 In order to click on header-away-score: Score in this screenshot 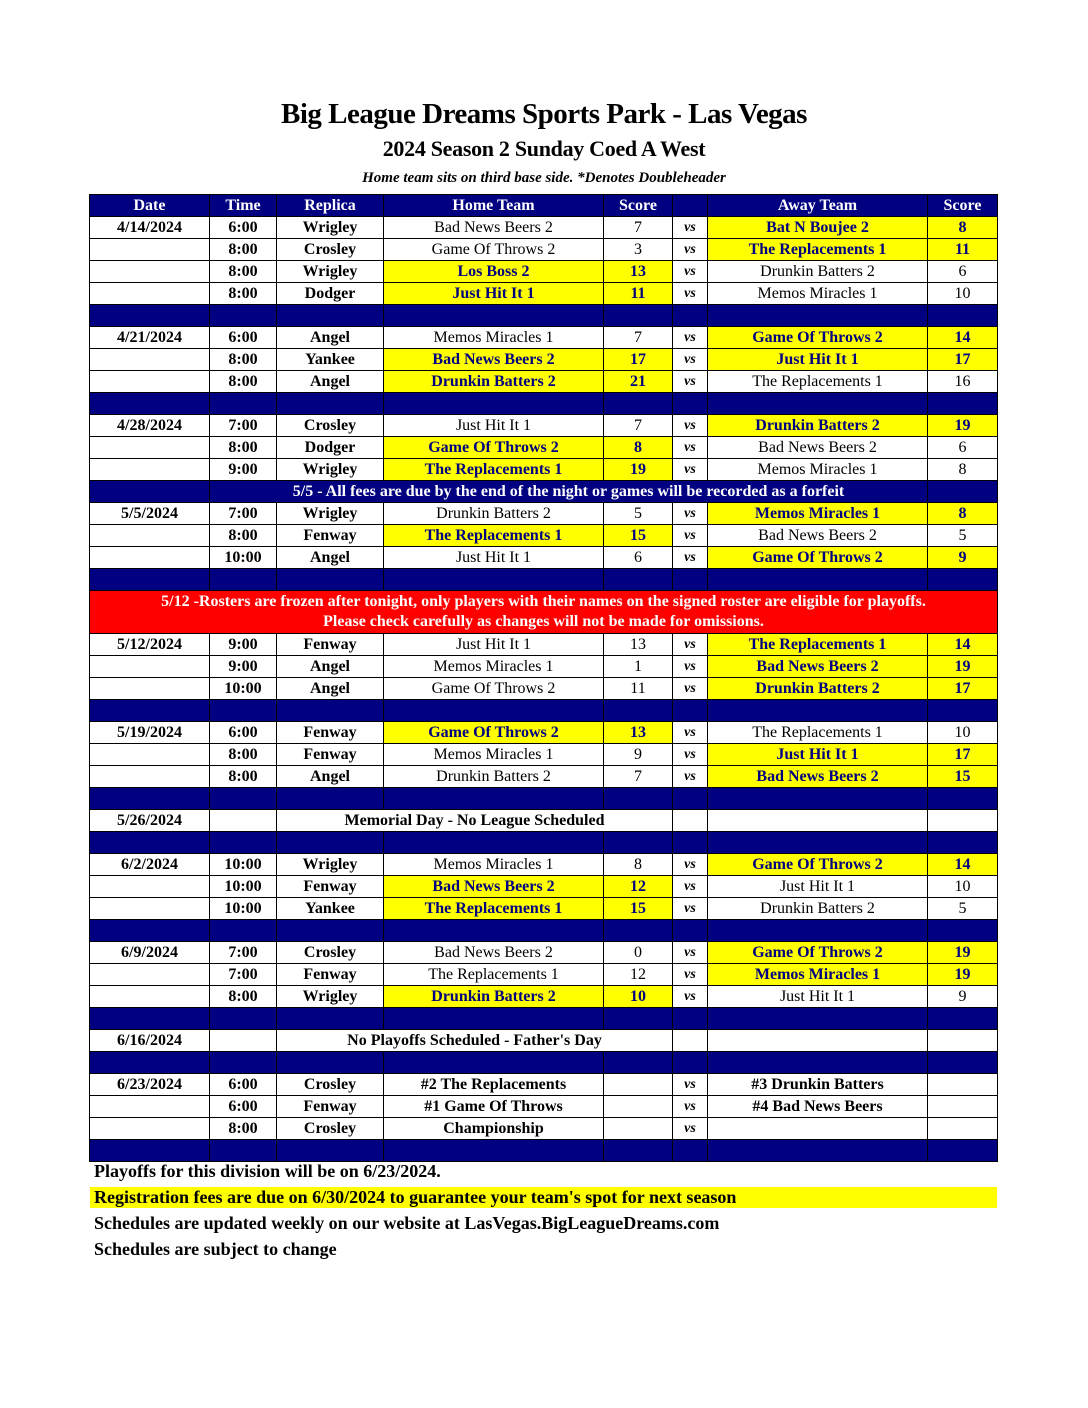, I will do `click(962, 205)`.